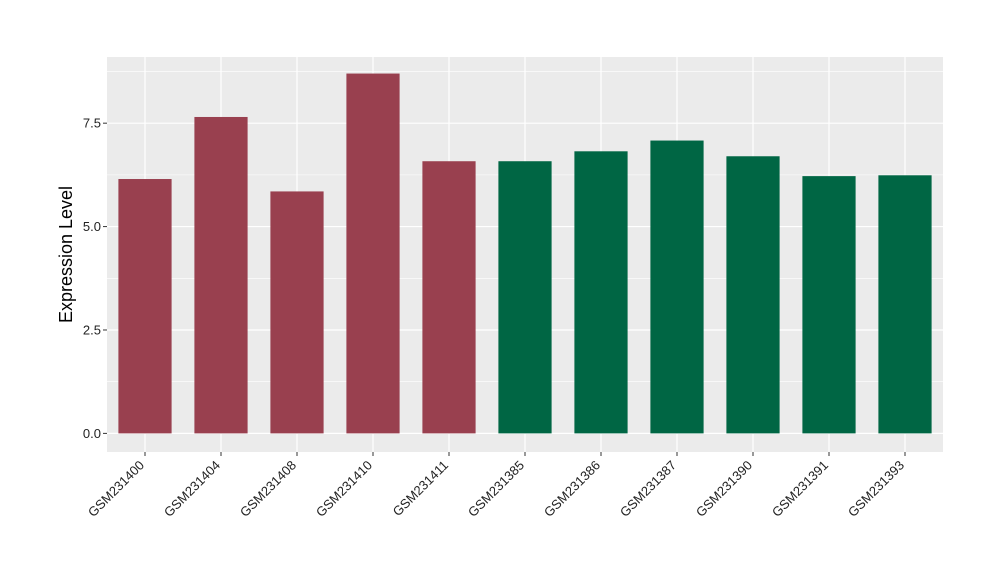 Image resolution: width=1000 pixels, height=580 pixels. I want to click on x-tick-label: GSM231410, so click(344, 489).